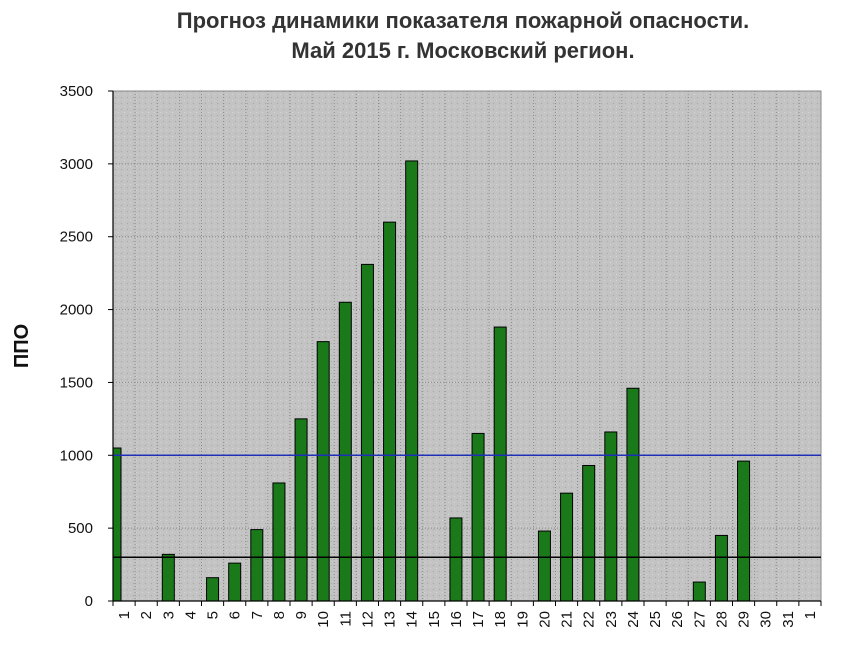 Image resolution: width=858 pixels, height=672 pixels. I want to click on y-tick-label: 3500, so click(76, 91).